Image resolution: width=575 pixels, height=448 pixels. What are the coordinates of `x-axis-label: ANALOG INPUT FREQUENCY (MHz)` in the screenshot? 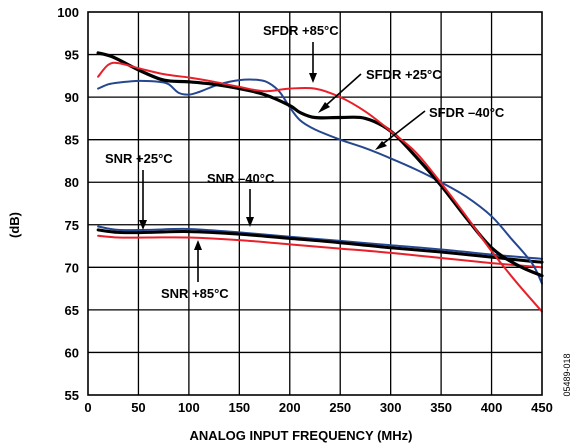 It's located at (301, 435).